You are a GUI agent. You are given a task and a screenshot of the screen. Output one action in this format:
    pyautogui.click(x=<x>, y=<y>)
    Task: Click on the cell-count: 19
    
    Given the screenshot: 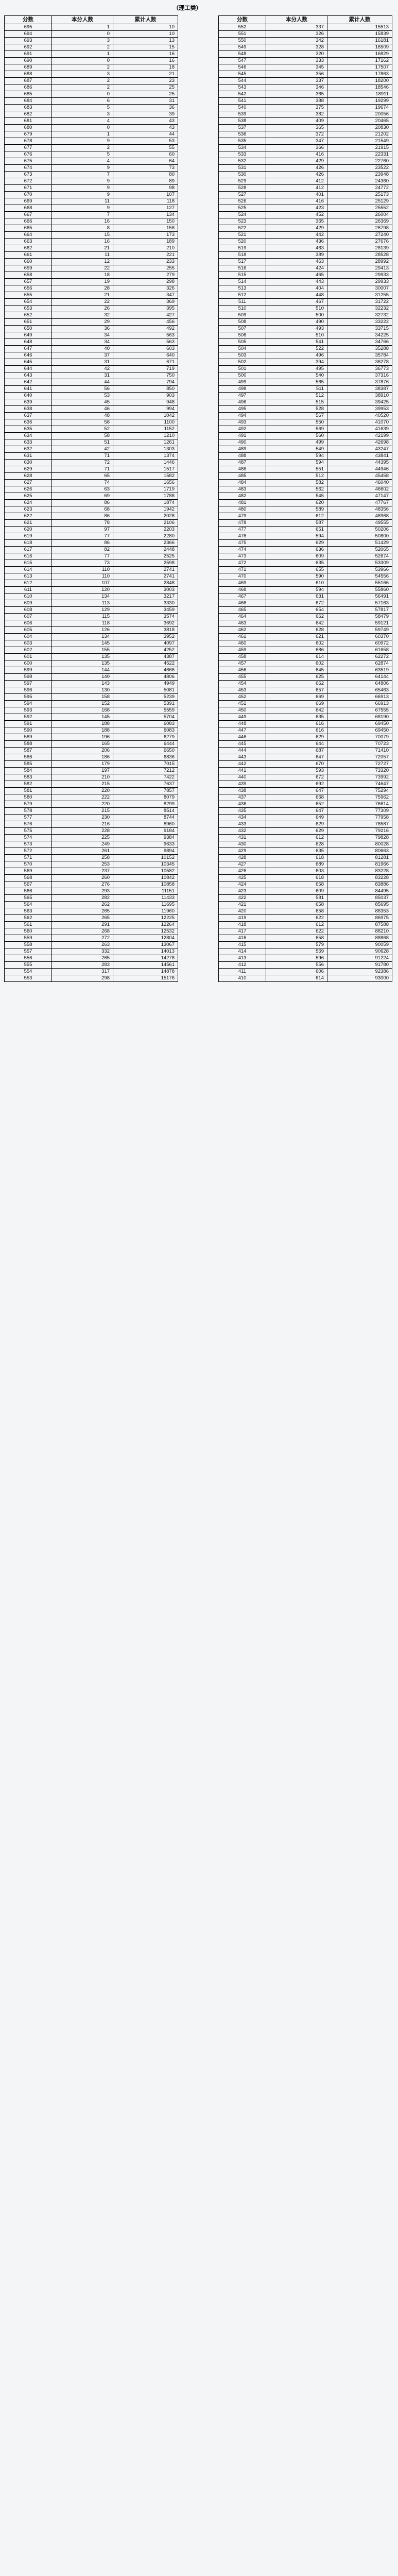 What is the action you would take?
    pyautogui.click(x=82, y=281)
    